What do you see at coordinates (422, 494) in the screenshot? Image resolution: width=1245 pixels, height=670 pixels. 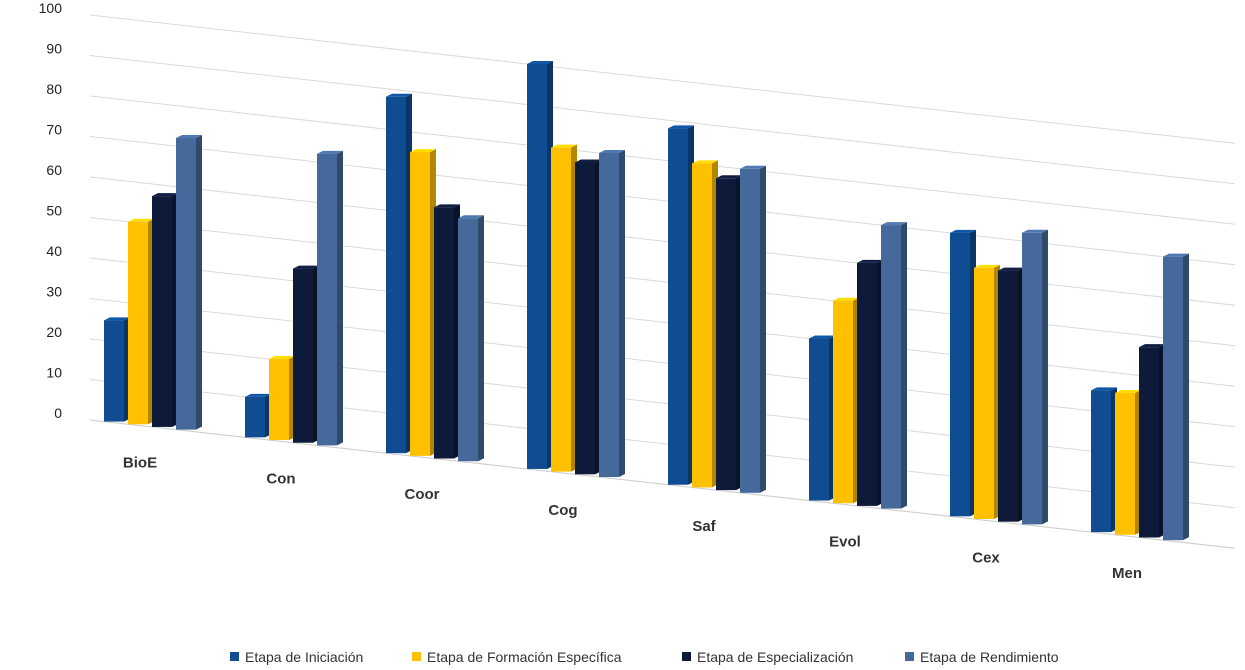 I see `x-tick-label: Coor` at bounding box center [422, 494].